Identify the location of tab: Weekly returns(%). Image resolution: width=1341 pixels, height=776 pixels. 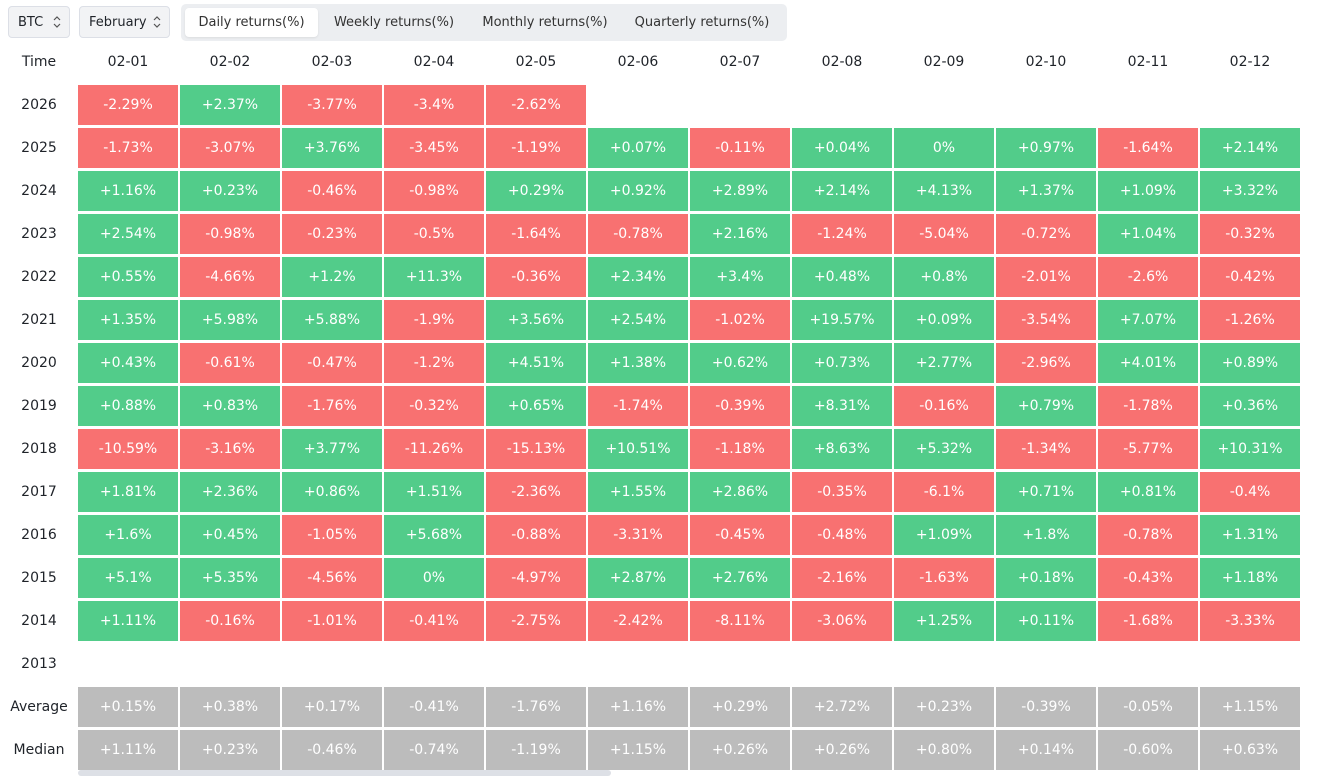
(394, 22).